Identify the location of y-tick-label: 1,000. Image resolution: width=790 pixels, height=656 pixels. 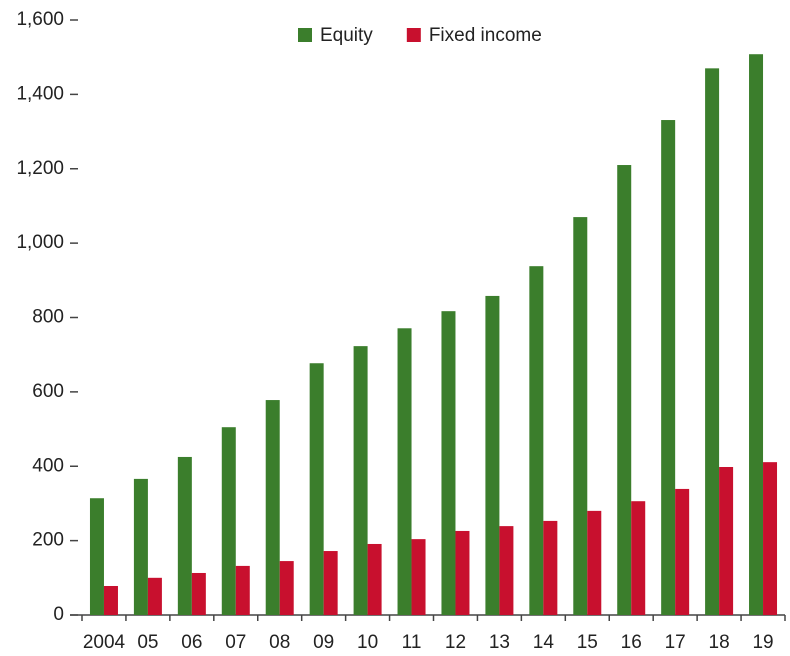
(40, 242).